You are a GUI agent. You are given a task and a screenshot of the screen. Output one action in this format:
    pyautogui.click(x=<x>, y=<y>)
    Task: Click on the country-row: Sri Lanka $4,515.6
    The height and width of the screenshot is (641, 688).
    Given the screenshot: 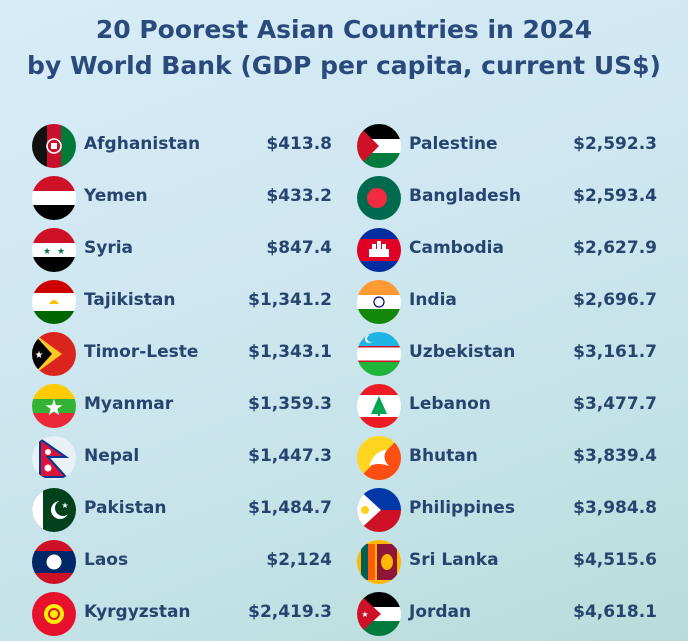 What is the action you would take?
    pyautogui.click(x=507, y=562)
    